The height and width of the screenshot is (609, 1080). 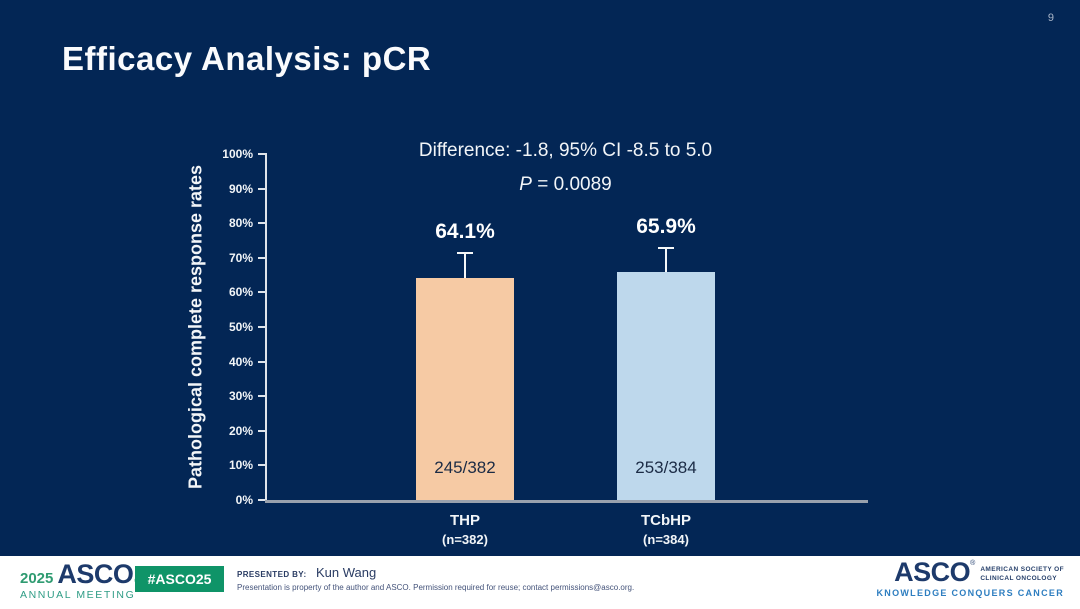 I want to click on y-tick-label: 60%, so click(x=240, y=292).